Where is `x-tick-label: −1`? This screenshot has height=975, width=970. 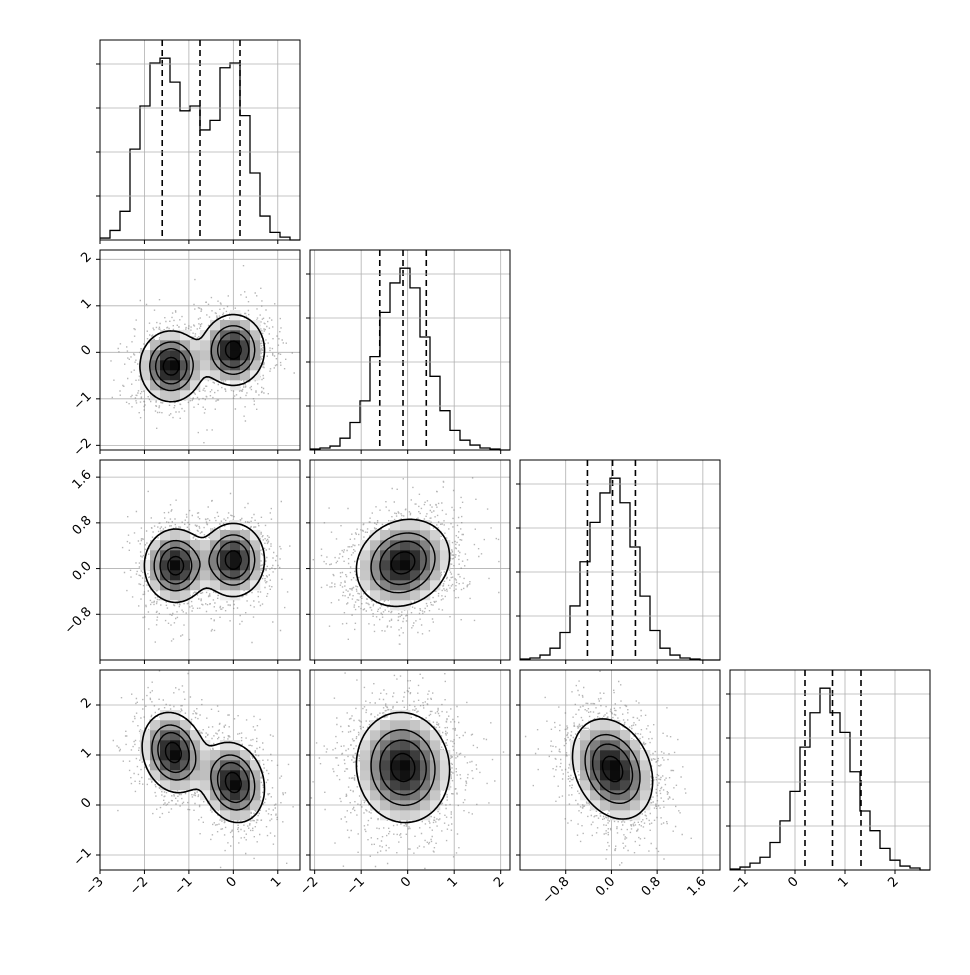 x-tick-label: −1 is located at coordinates (184, 886).